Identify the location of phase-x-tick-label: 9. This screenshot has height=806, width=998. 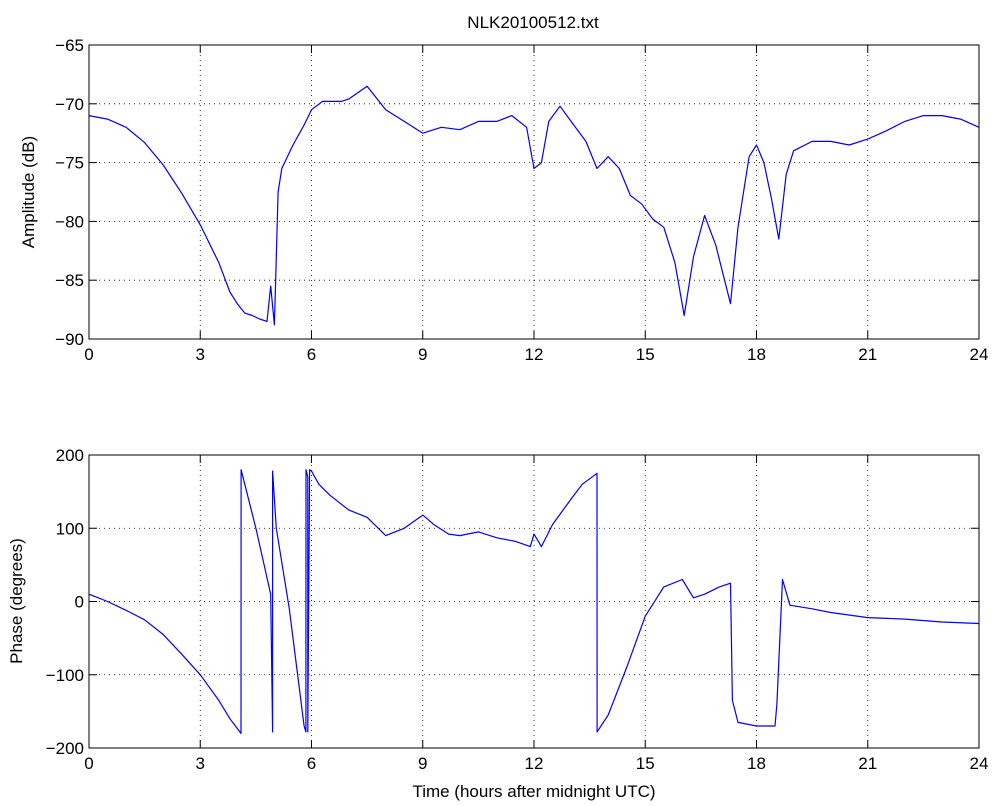
(422, 763).